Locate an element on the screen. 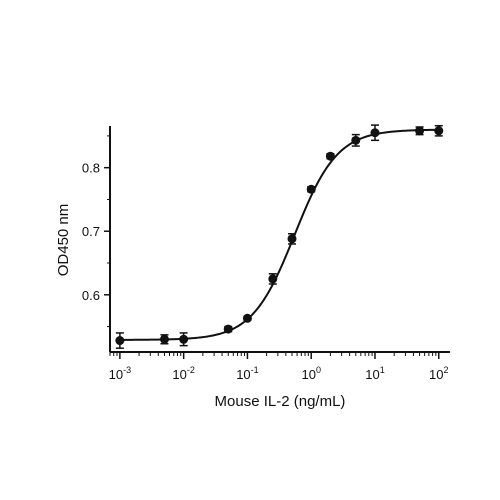 The image size is (500, 500). x-tick-label: 10² is located at coordinates (438, 373).